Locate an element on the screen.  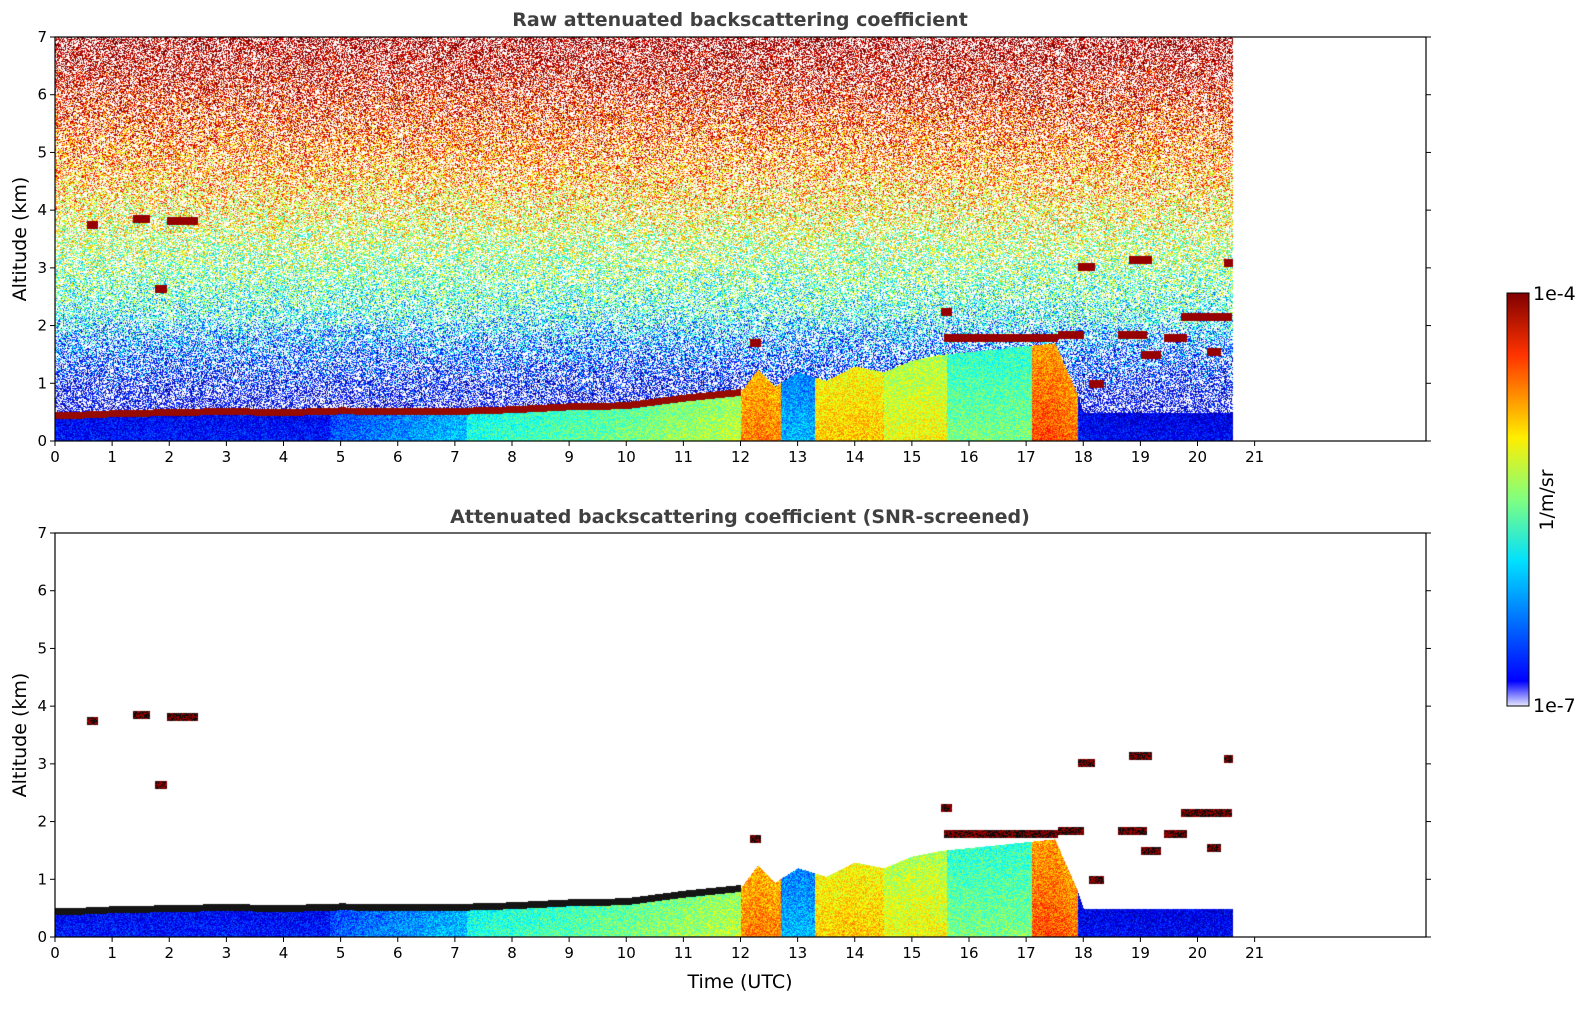
x-axis-label: Time (UTC) is located at coordinates (739, 982).